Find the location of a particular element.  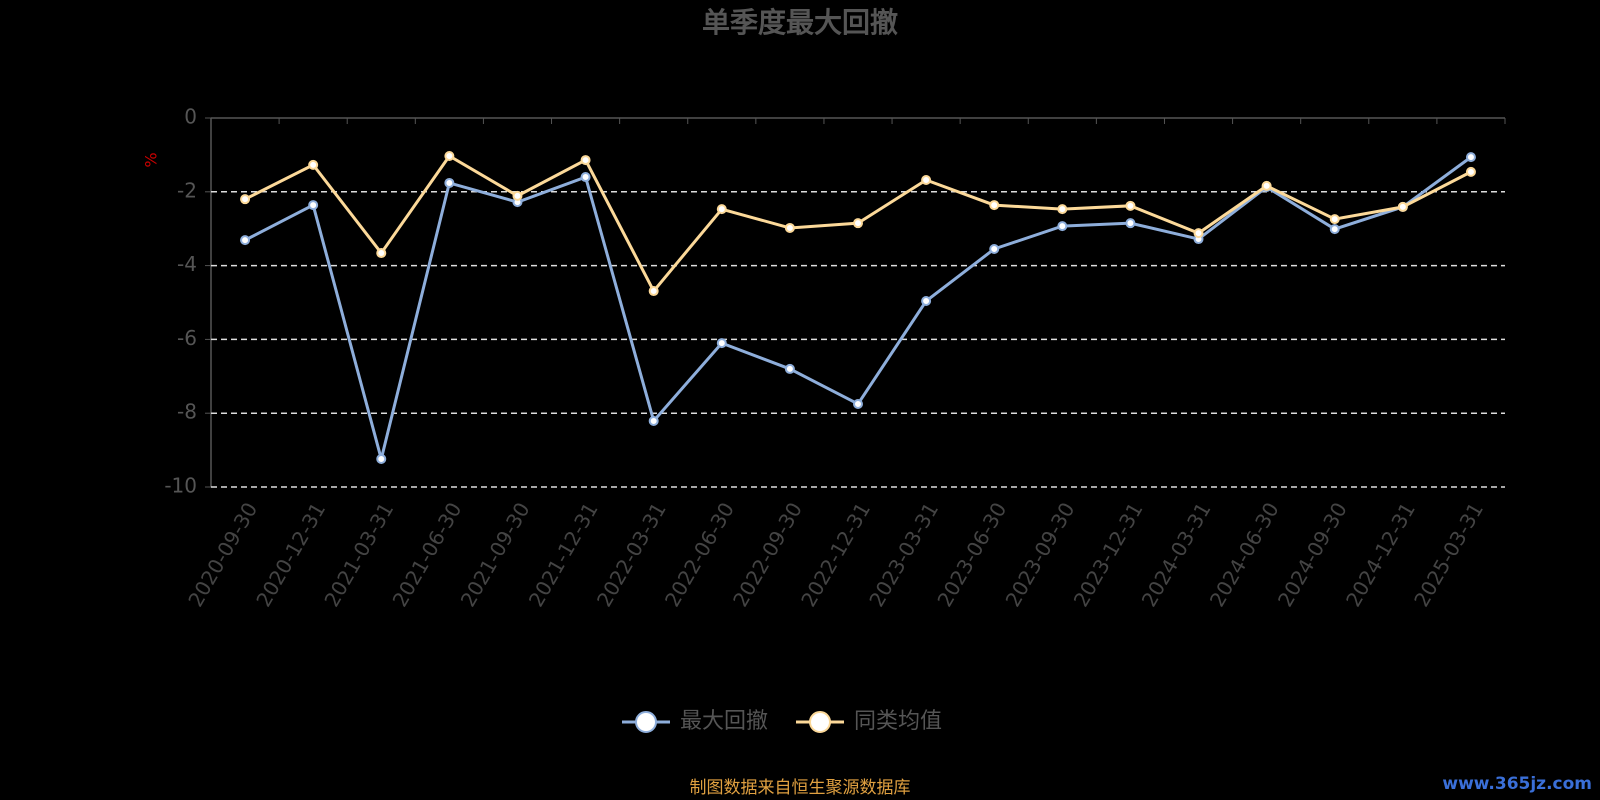

source-note: 制图数据来自恒生聚源数据库 is located at coordinates (800, 788).